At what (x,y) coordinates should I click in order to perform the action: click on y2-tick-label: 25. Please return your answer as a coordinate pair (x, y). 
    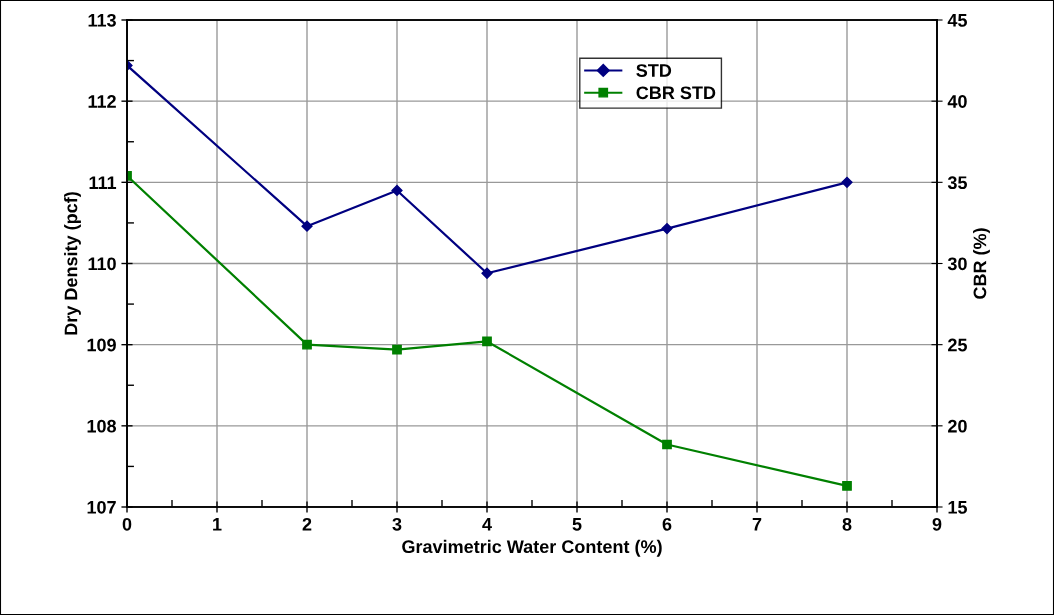
    Looking at the image, I should click on (957, 345).